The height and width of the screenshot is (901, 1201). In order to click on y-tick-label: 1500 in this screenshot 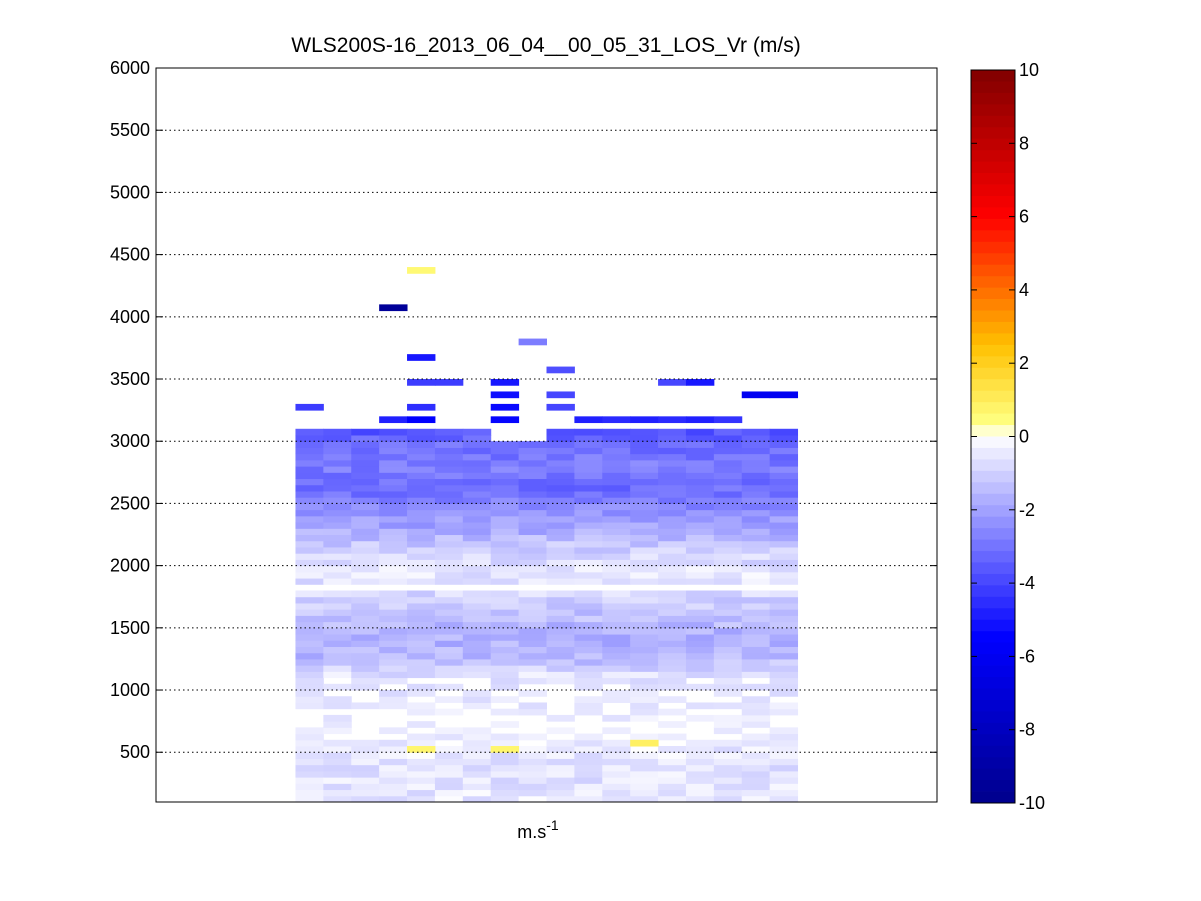, I will do `click(130, 628)`.